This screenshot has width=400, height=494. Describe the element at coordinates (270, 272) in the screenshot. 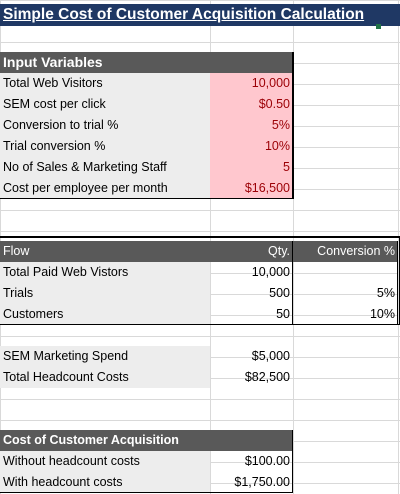

I see `flow-qty-paid-visitors: 10,000` at that location.